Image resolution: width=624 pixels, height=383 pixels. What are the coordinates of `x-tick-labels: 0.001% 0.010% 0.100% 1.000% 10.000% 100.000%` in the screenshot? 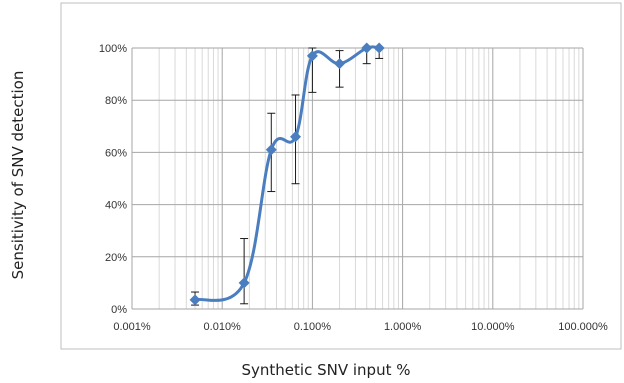 It's located at (360, 327).